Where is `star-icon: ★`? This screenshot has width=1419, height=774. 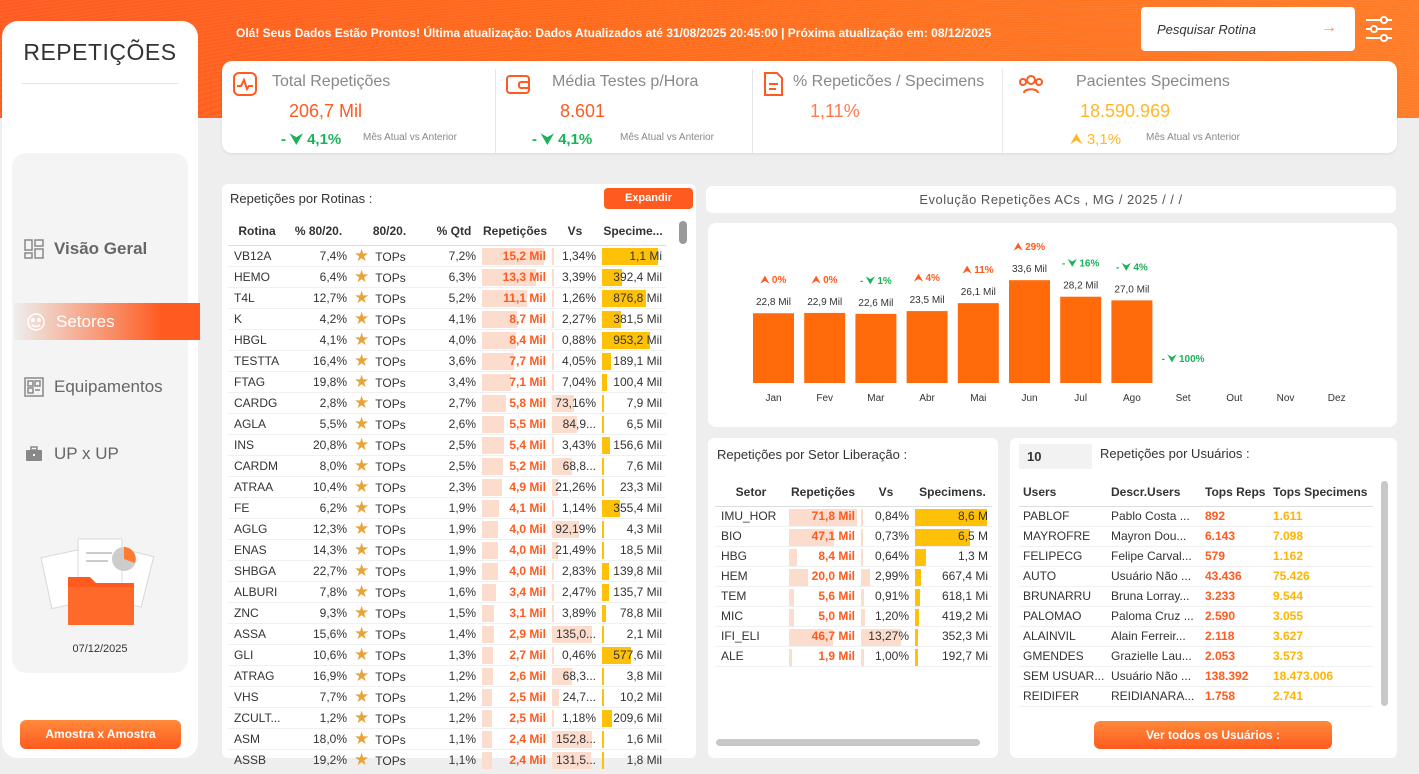
star-icon: ★ is located at coordinates (362, 360).